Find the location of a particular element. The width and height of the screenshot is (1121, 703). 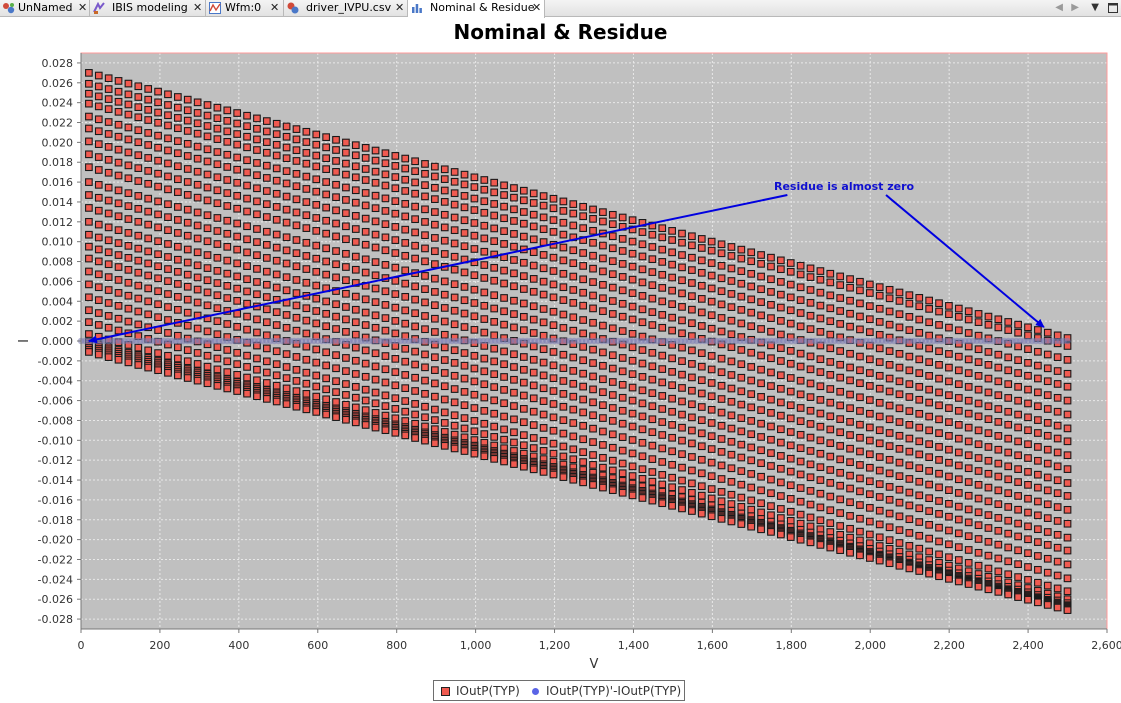

tab-wfm-0: Wfm:0 ✕ is located at coordinates (245, 8).